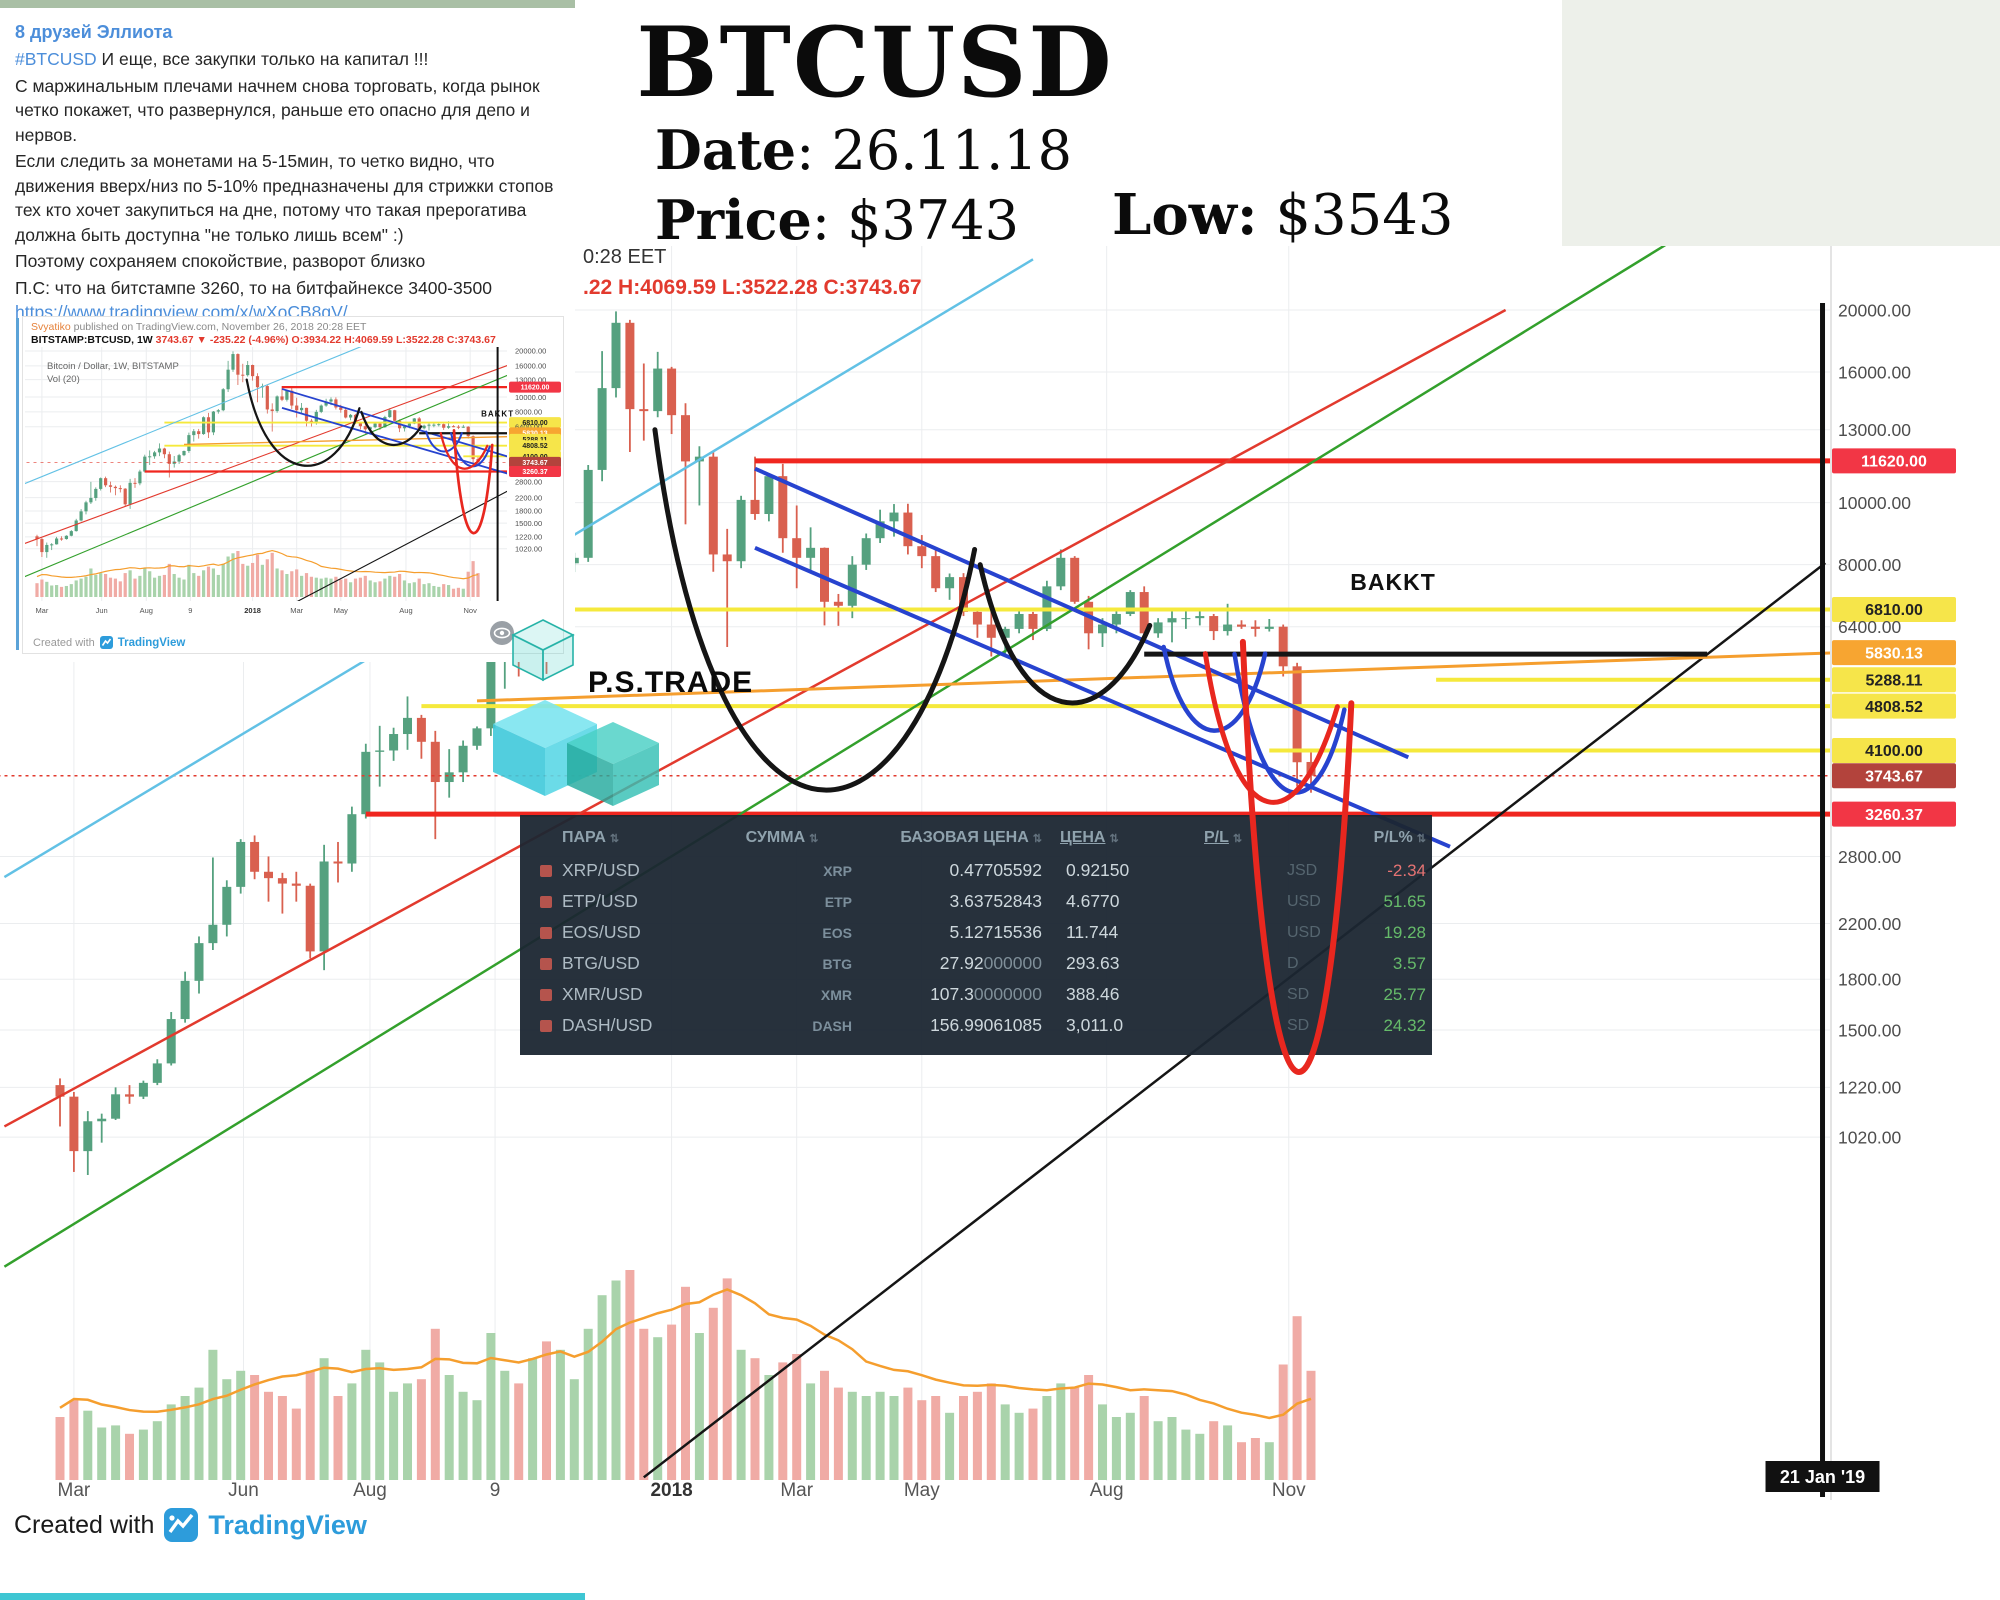  I want to click on base-price-cell: 5.12715536, so click(995, 932).